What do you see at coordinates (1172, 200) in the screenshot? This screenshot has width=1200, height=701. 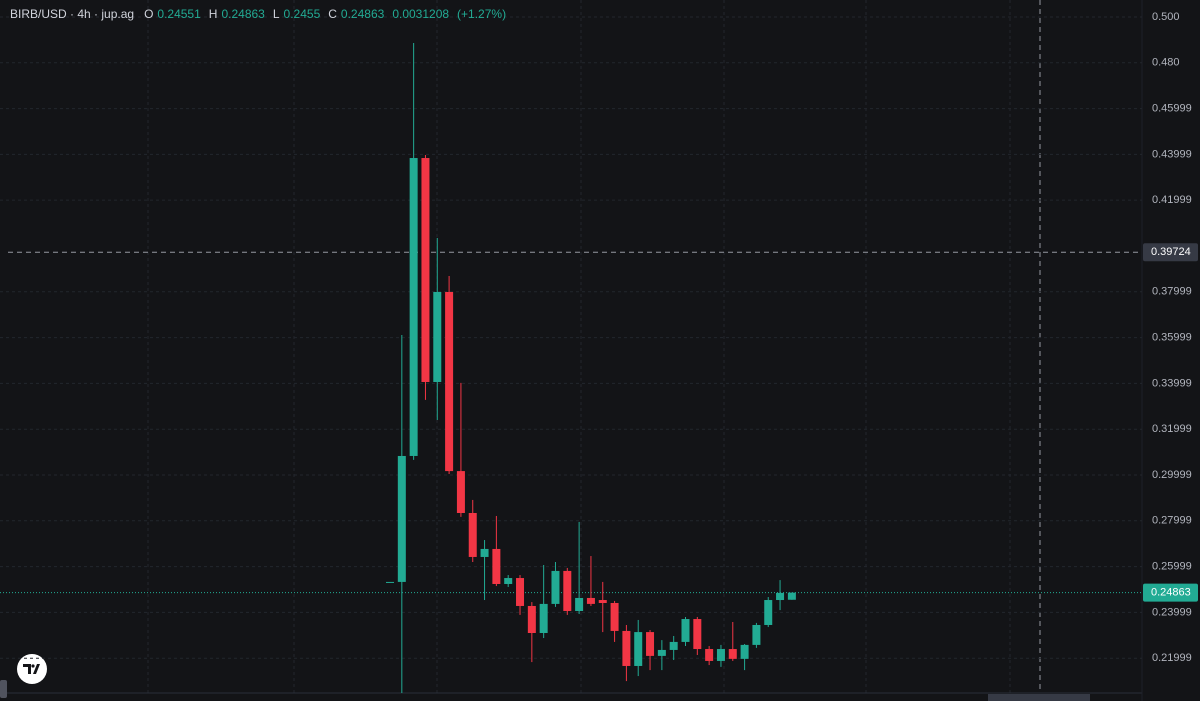 I see `y-tick-label: 0.41999` at bounding box center [1172, 200].